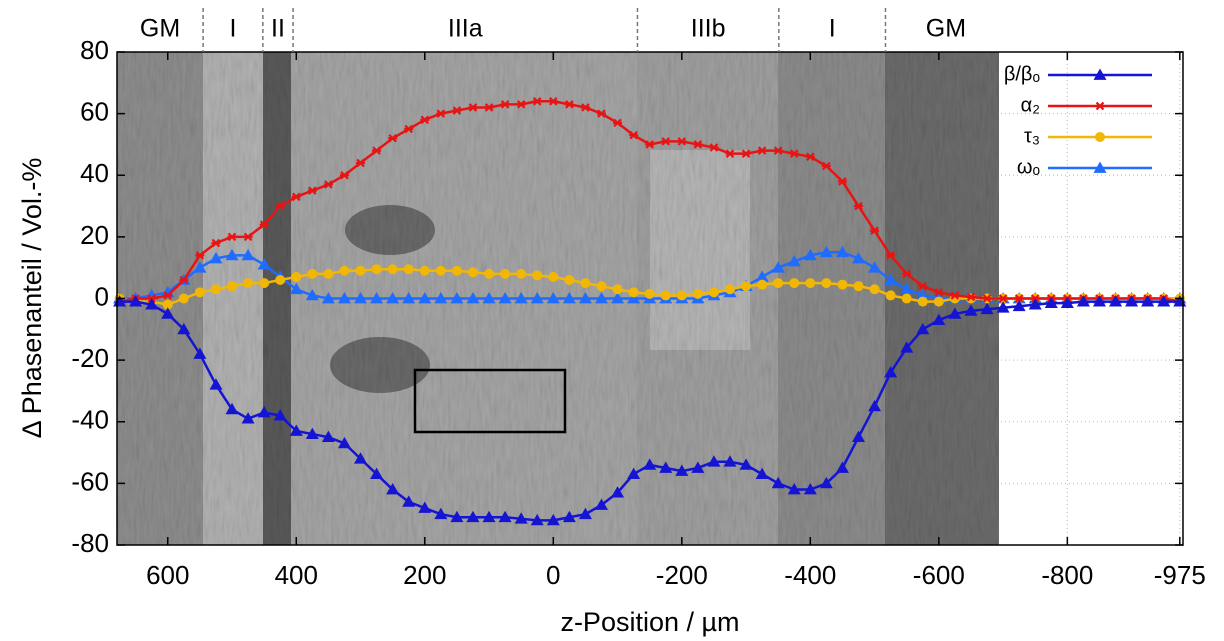  I want to click on y-tick-label: 20, so click(94, 235).